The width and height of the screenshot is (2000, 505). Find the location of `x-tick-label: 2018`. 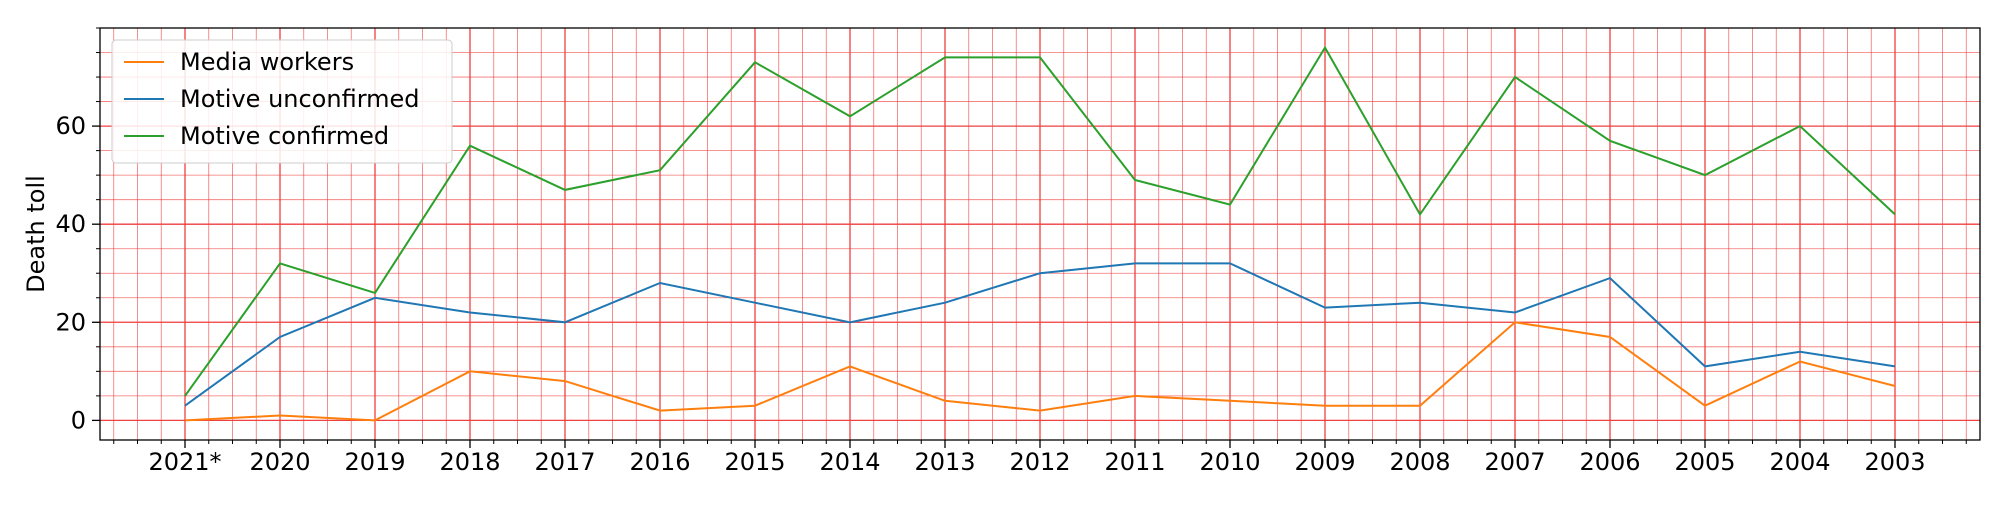

x-tick-label: 2018 is located at coordinates (469, 462).